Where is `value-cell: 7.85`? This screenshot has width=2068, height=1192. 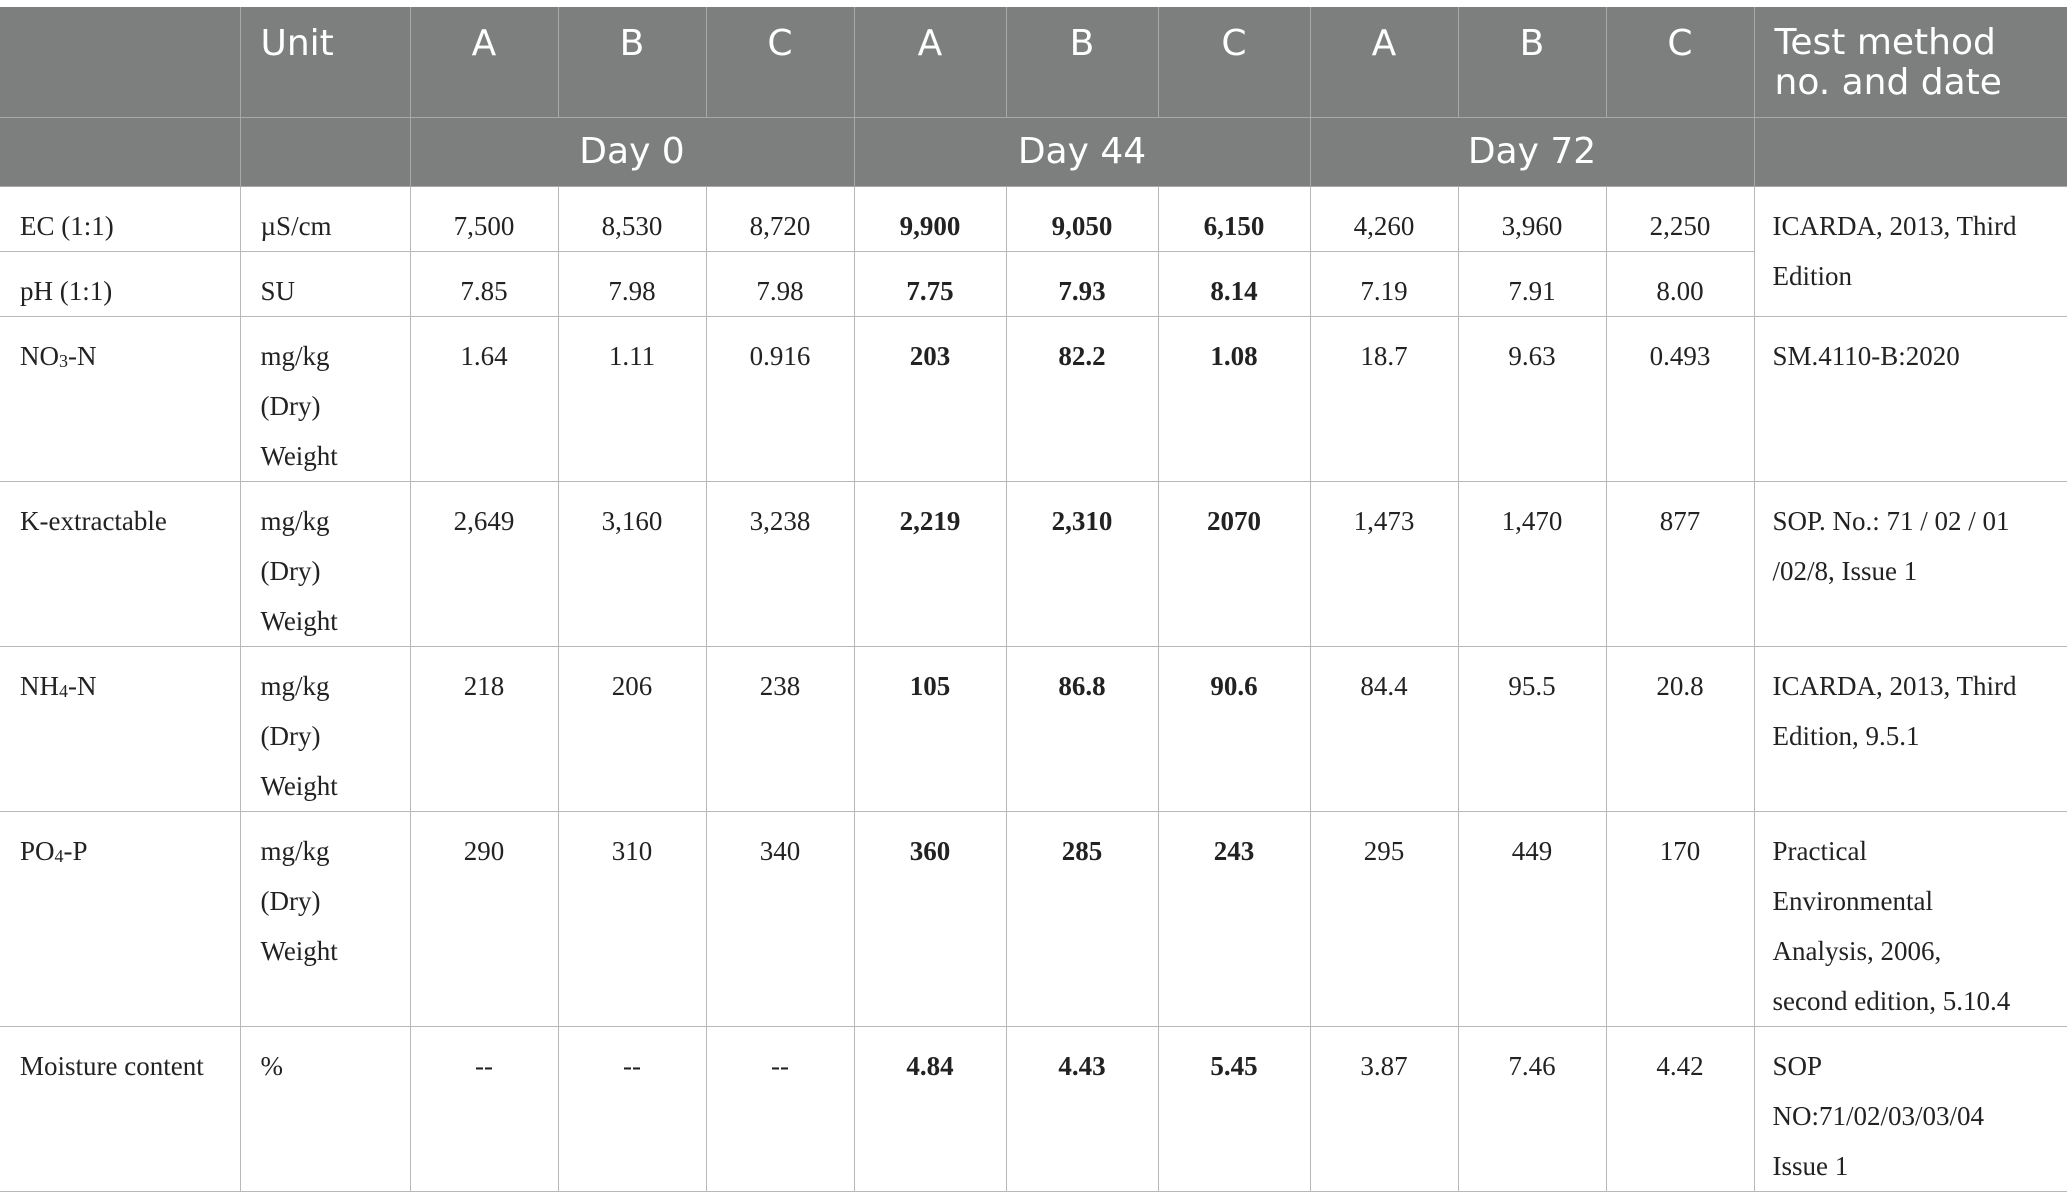 value-cell: 7.85 is located at coordinates (484, 283).